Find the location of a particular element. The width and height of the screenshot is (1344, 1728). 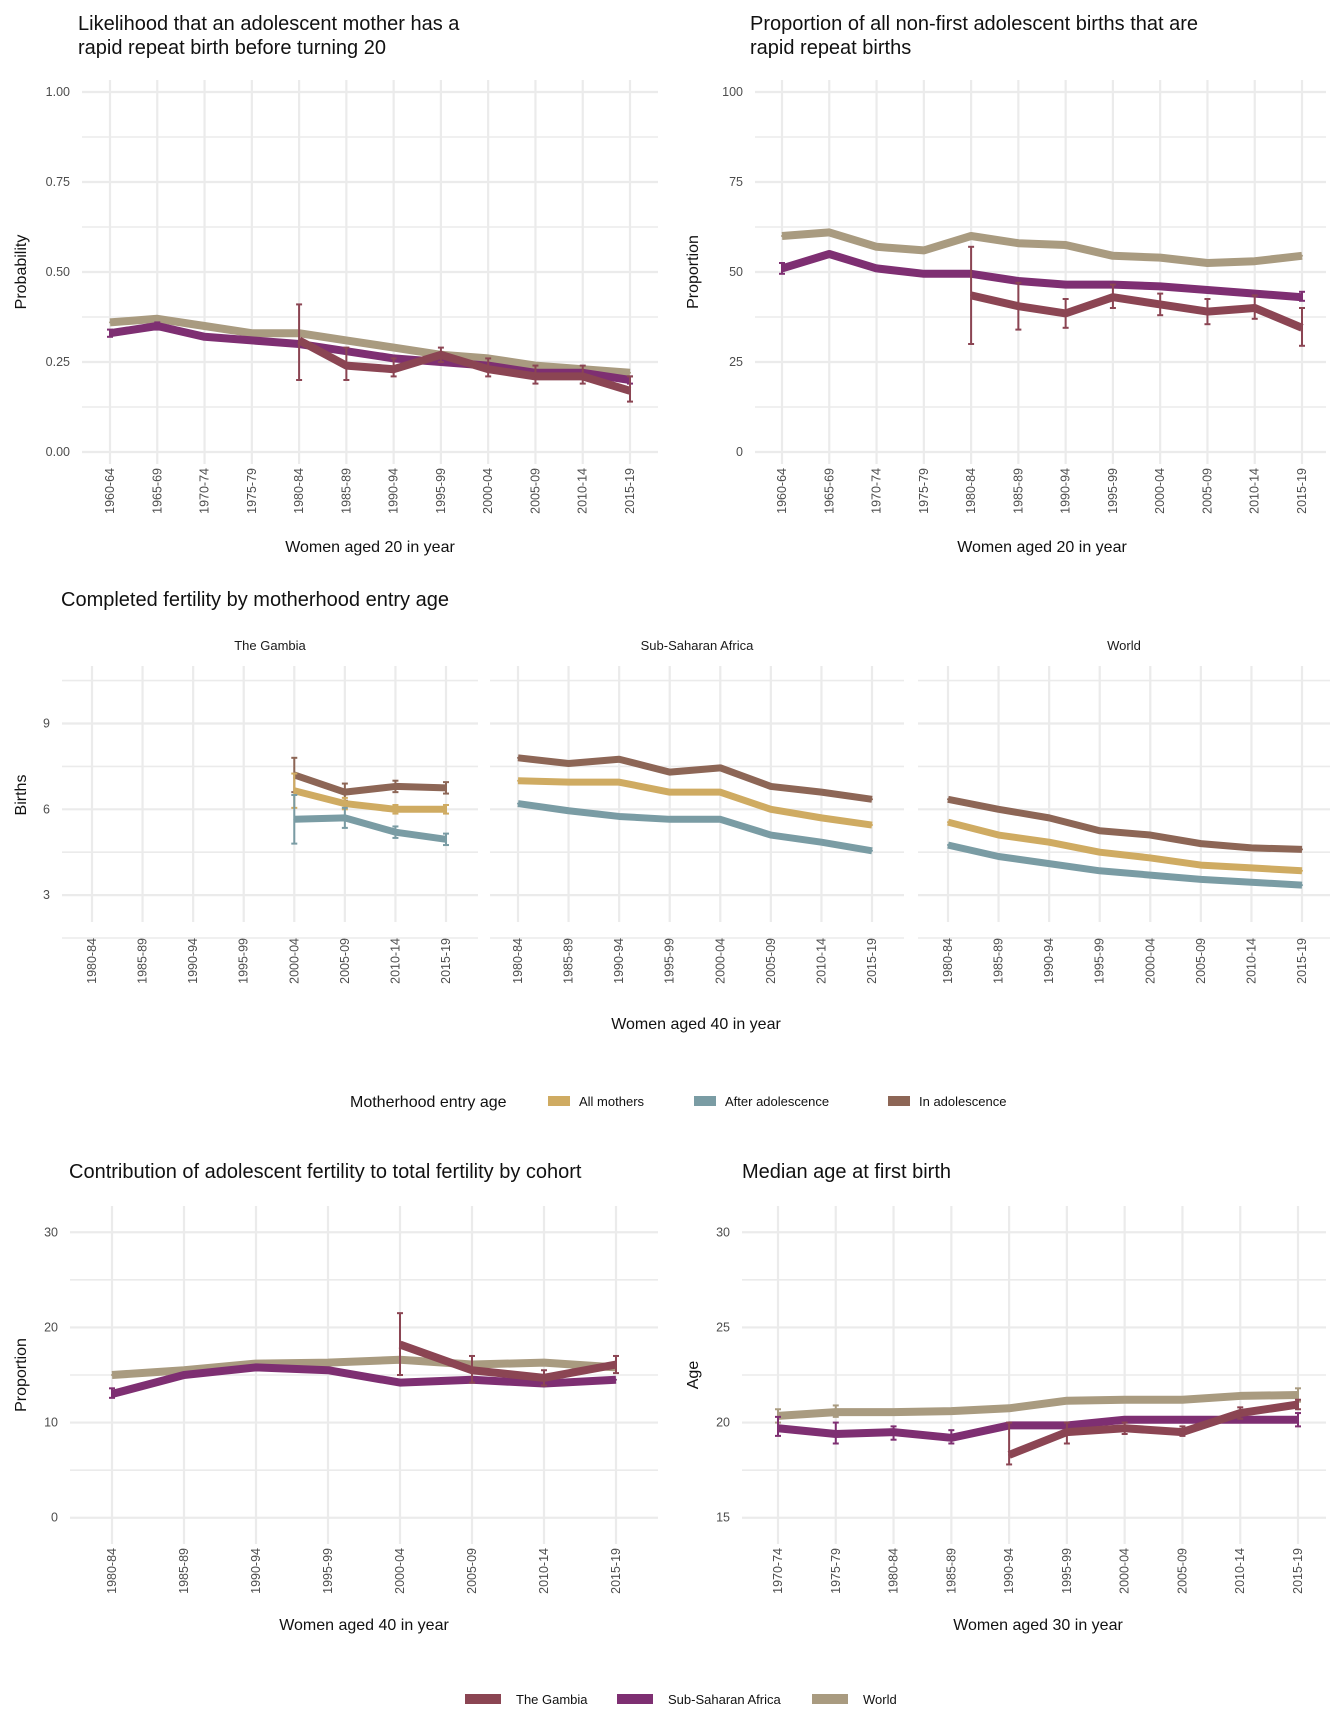

y-tick-label: 1.00 is located at coordinates (58, 92).